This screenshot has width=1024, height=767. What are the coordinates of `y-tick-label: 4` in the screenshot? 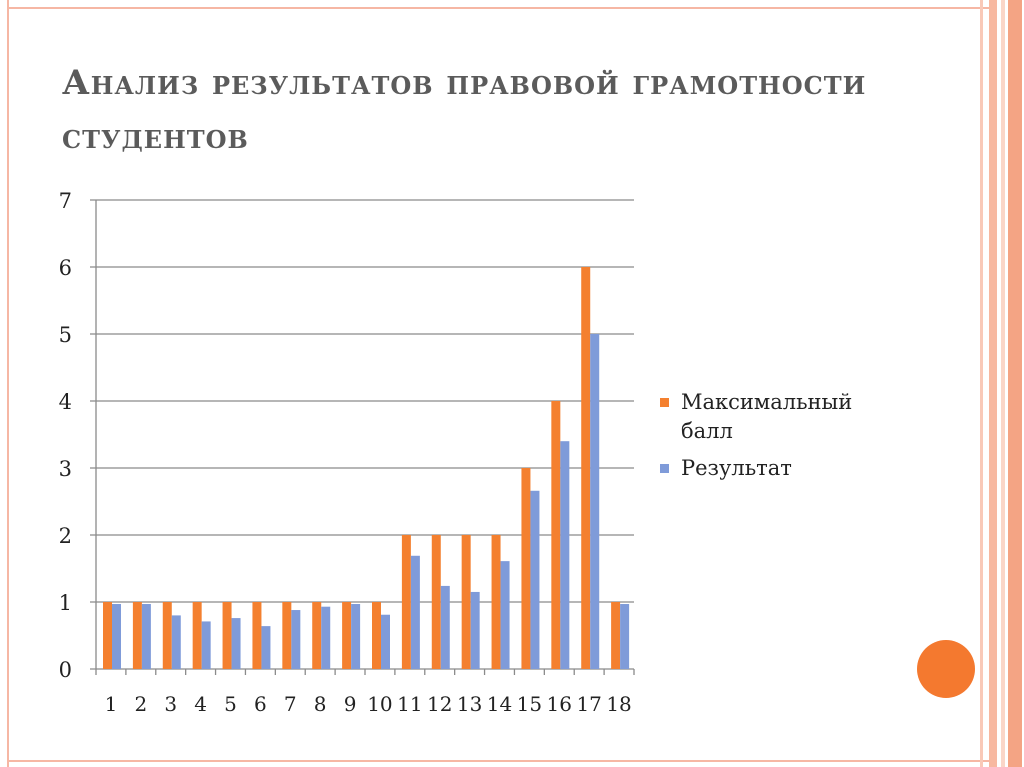 It's located at (65, 402).